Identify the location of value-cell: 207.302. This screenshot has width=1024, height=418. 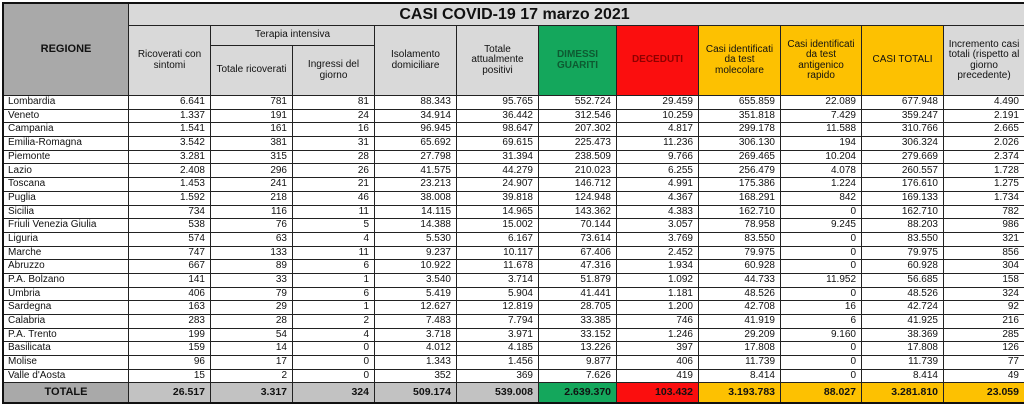
(577, 130).